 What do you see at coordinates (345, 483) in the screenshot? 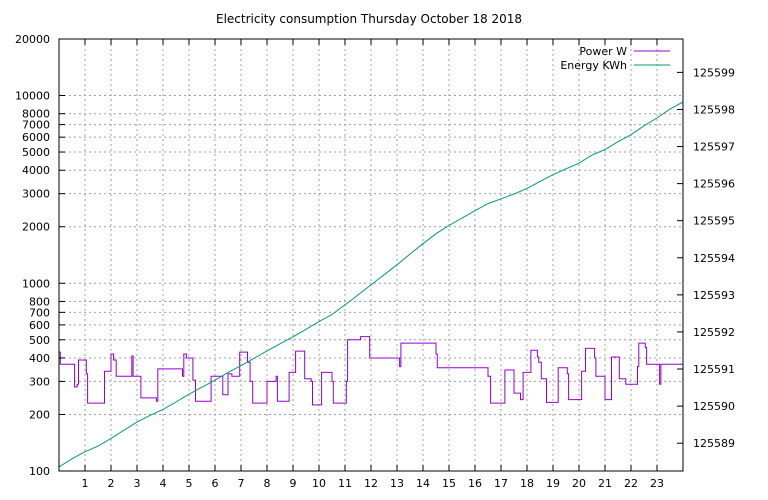
I see `x-tick-label: 11` at bounding box center [345, 483].